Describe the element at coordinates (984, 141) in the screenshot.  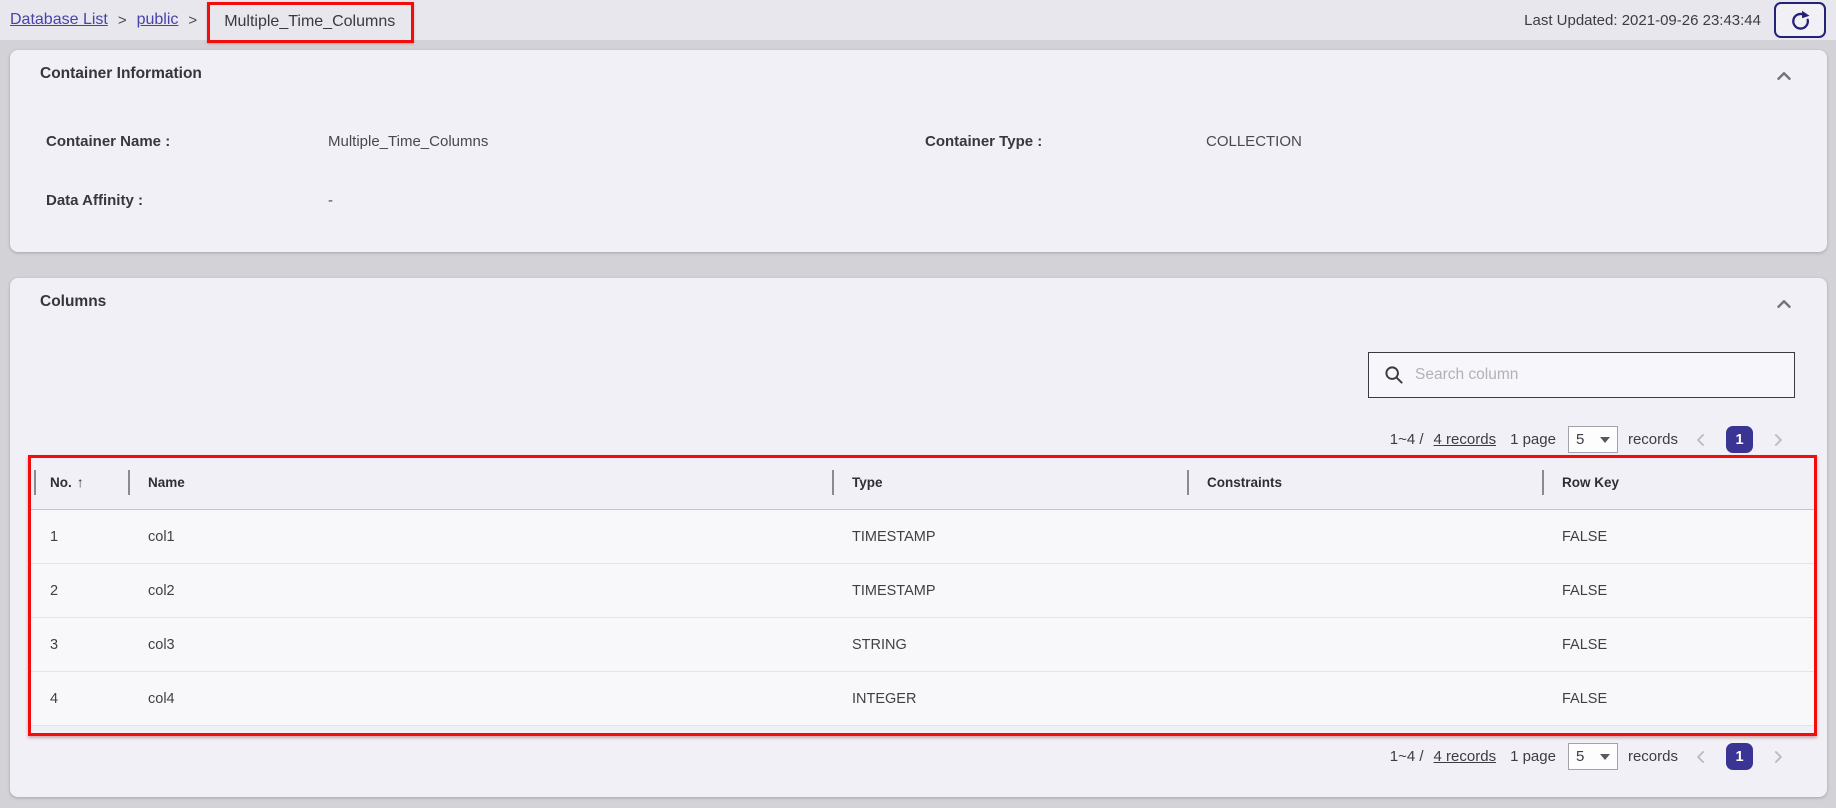
I see `container-type-label: Container Type :` at that location.